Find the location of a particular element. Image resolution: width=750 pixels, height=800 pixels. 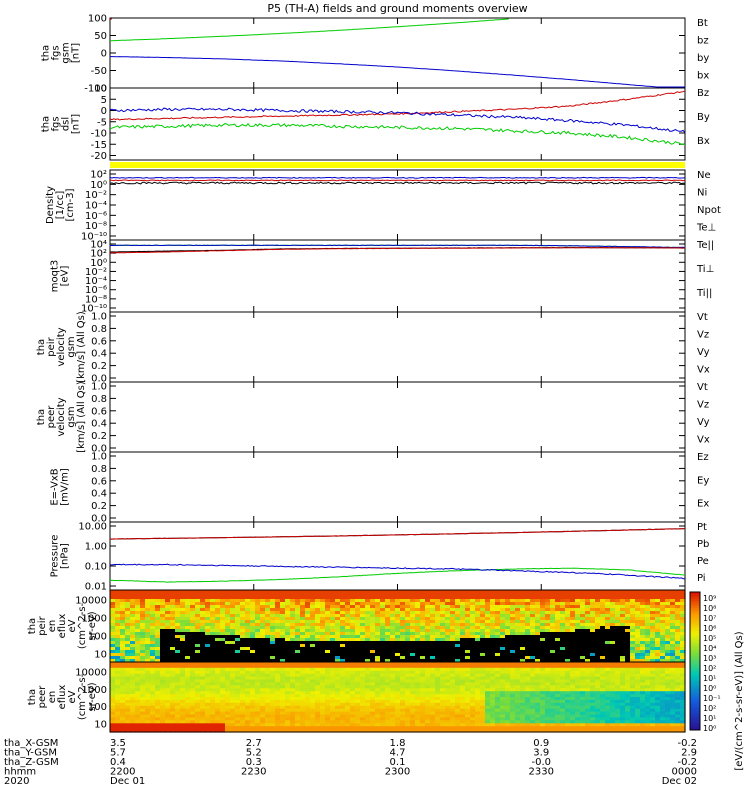

ytick-label: 0.6 is located at coordinates (99, 341).